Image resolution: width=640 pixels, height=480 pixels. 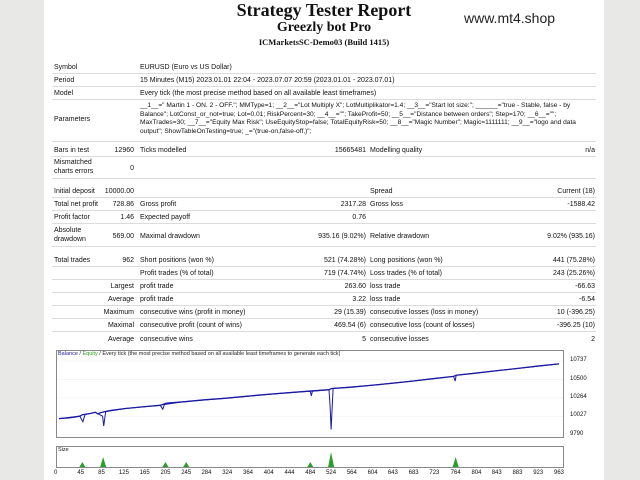 I want to click on y-tick-label: 10737, so click(x=578, y=360).